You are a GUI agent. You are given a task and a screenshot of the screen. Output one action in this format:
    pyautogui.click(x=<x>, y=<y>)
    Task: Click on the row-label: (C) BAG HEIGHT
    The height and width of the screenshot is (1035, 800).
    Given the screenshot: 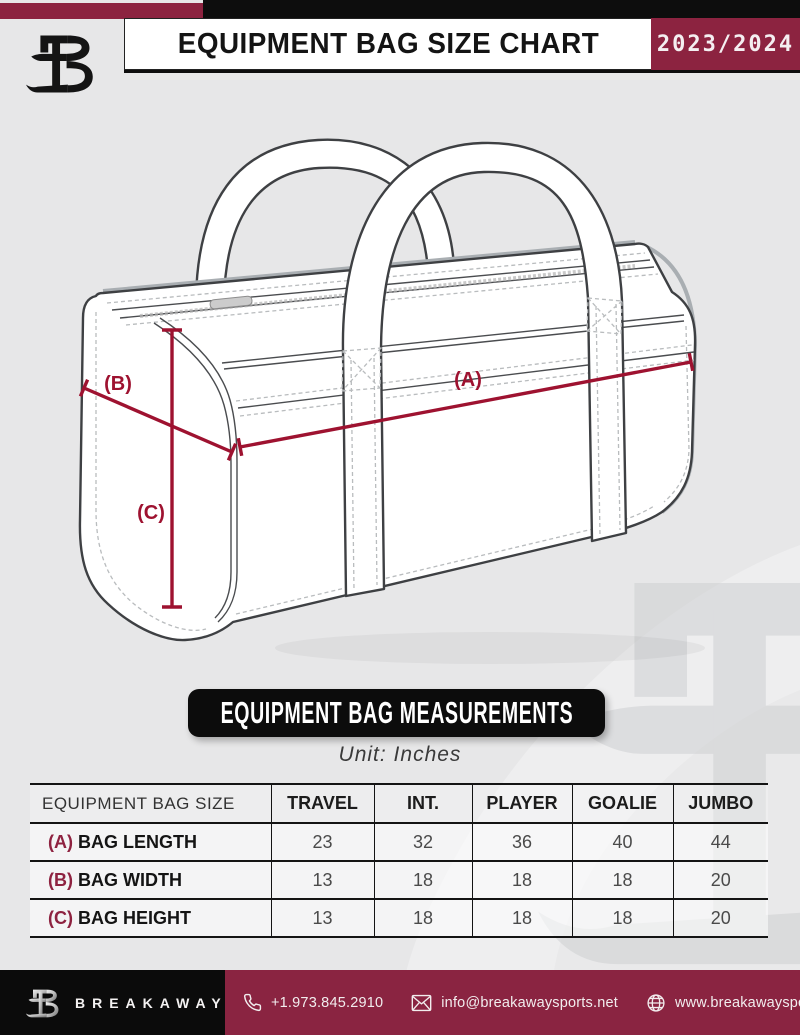 What is the action you would take?
    pyautogui.click(x=150, y=918)
    